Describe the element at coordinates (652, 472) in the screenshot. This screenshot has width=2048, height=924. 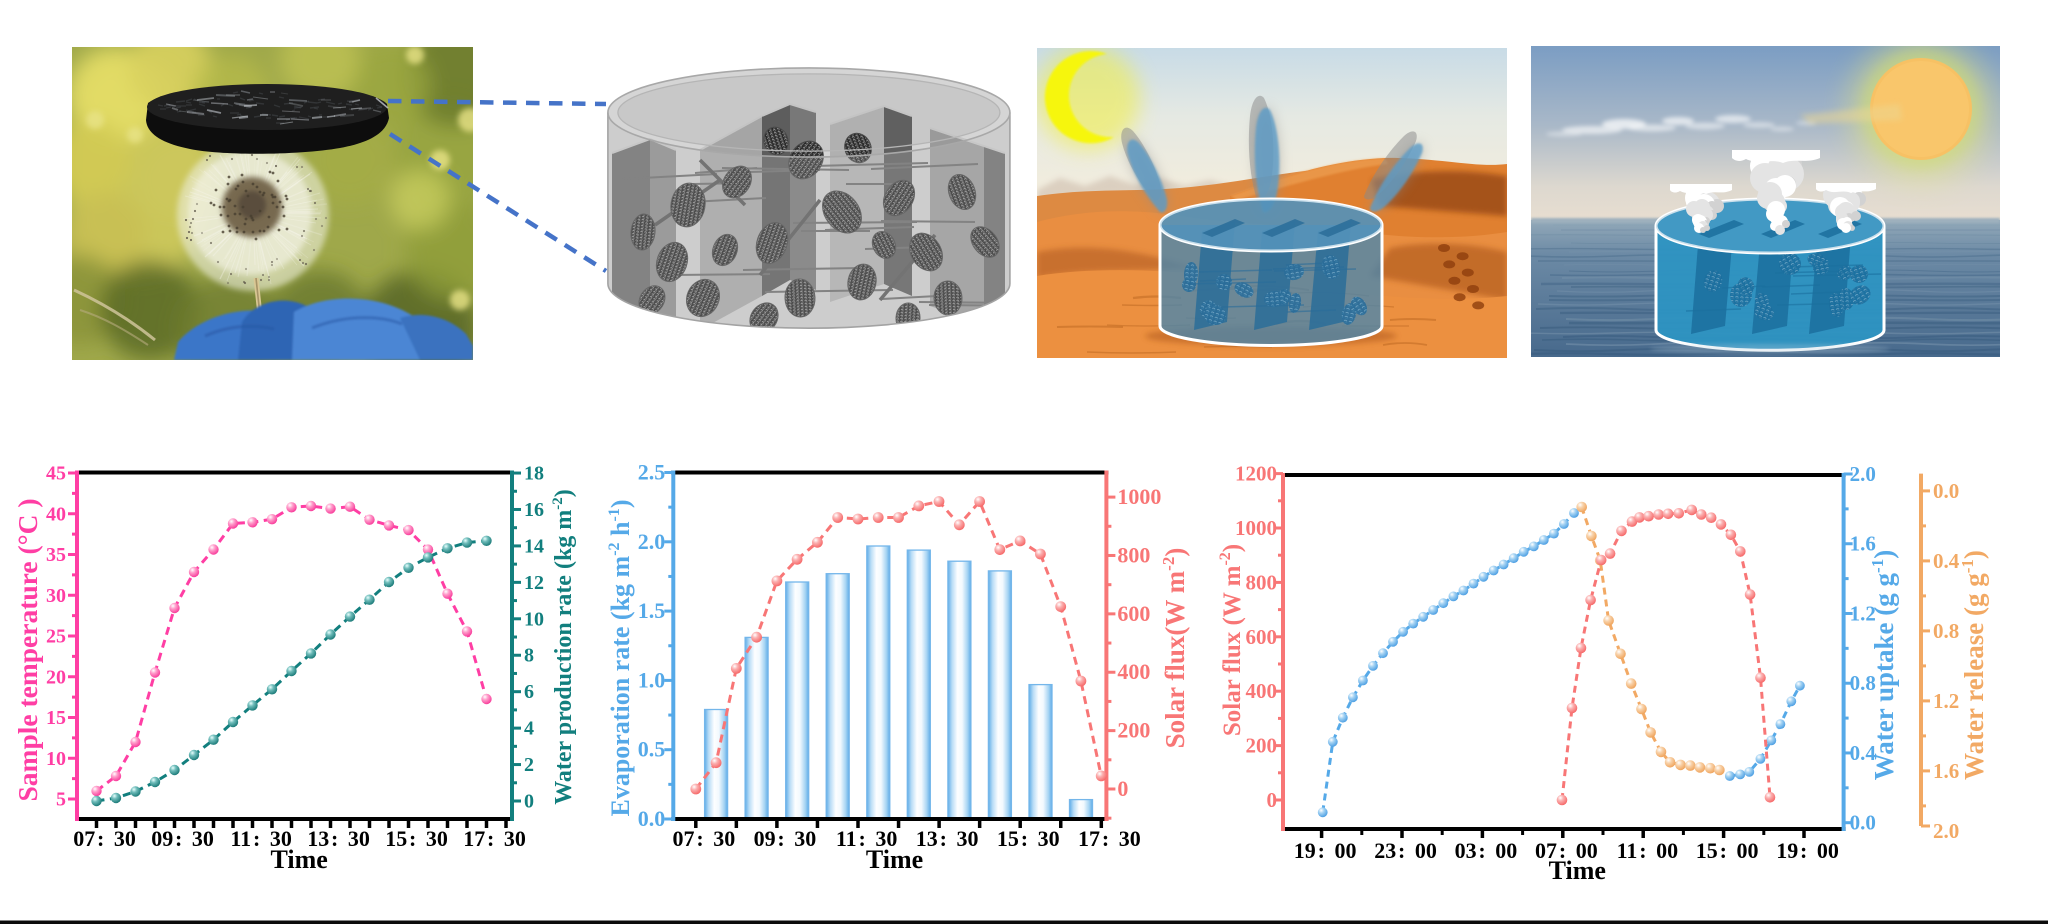
I see `svg-text: 2.5` at that location.